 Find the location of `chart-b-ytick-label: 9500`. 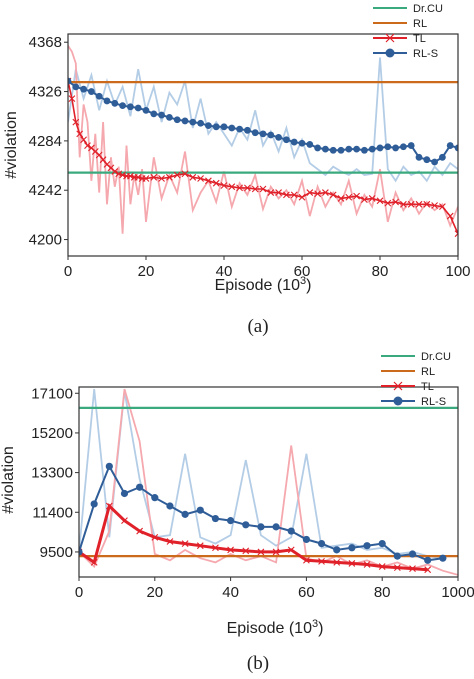

chart-b-ytick-label: 9500 is located at coordinates (56, 552).